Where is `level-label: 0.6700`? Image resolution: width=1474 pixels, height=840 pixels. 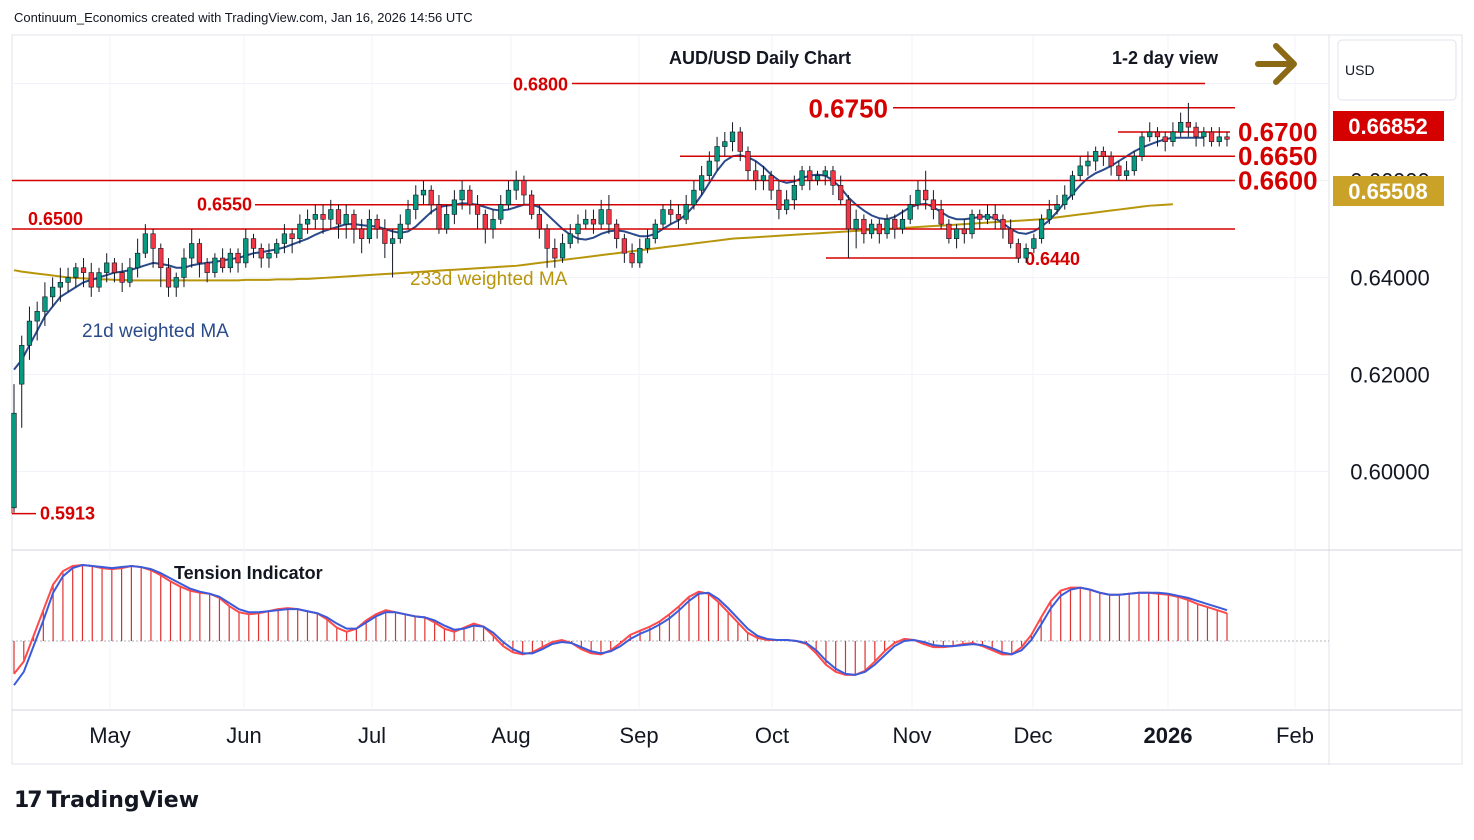
level-label: 0.6700 is located at coordinates (1278, 132).